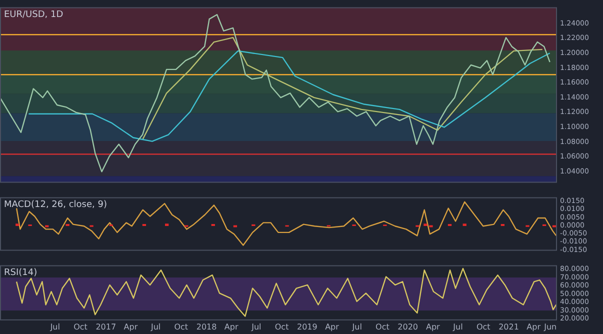 This screenshot has height=334, width=603. I want to click on x-tick-label: 2020, so click(408, 327).